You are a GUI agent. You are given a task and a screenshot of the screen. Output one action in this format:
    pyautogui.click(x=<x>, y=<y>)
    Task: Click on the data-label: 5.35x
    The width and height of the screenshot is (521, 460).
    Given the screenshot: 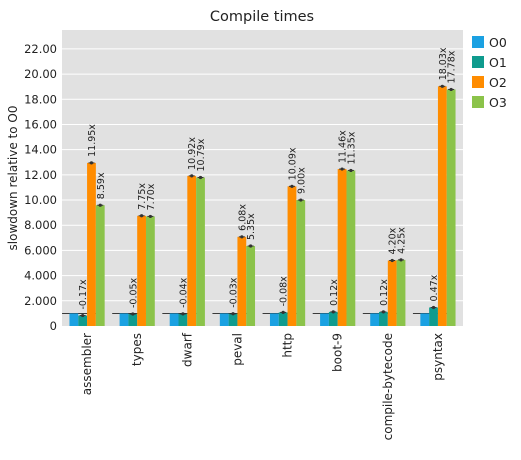 What is the action you would take?
    pyautogui.click(x=251, y=226)
    